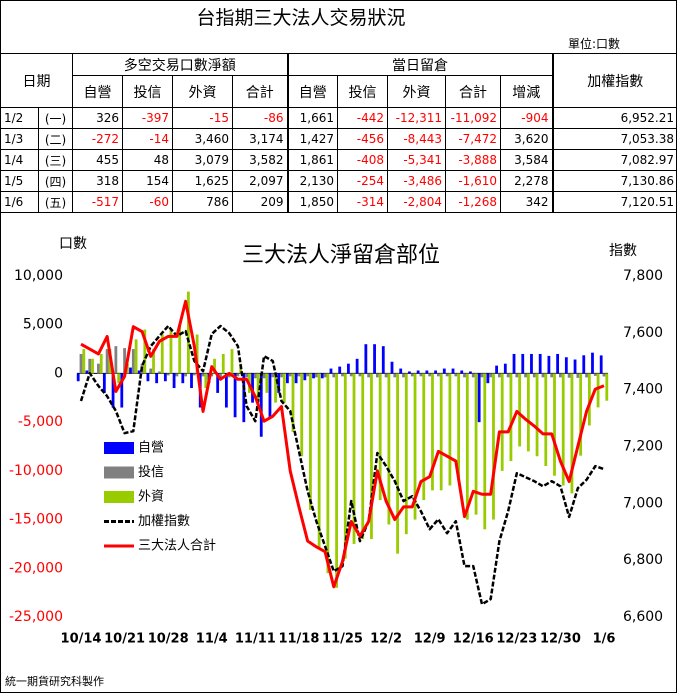  I want to click on page-title: 台指期三大法人交易狀況, so click(301, 18).